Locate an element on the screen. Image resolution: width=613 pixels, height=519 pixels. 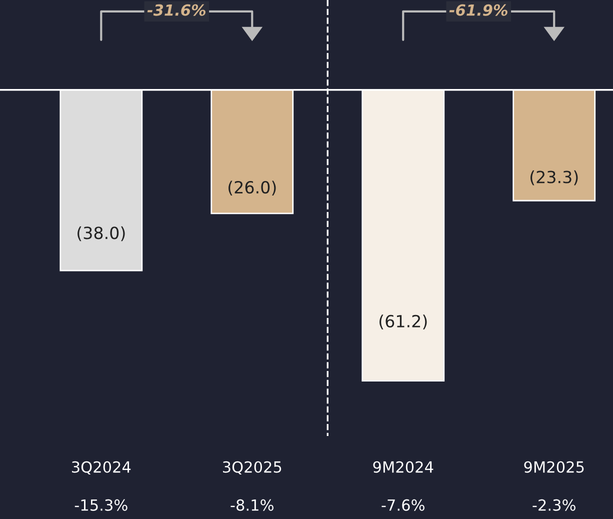
annotation: -31.6% is located at coordinates (176, 10).